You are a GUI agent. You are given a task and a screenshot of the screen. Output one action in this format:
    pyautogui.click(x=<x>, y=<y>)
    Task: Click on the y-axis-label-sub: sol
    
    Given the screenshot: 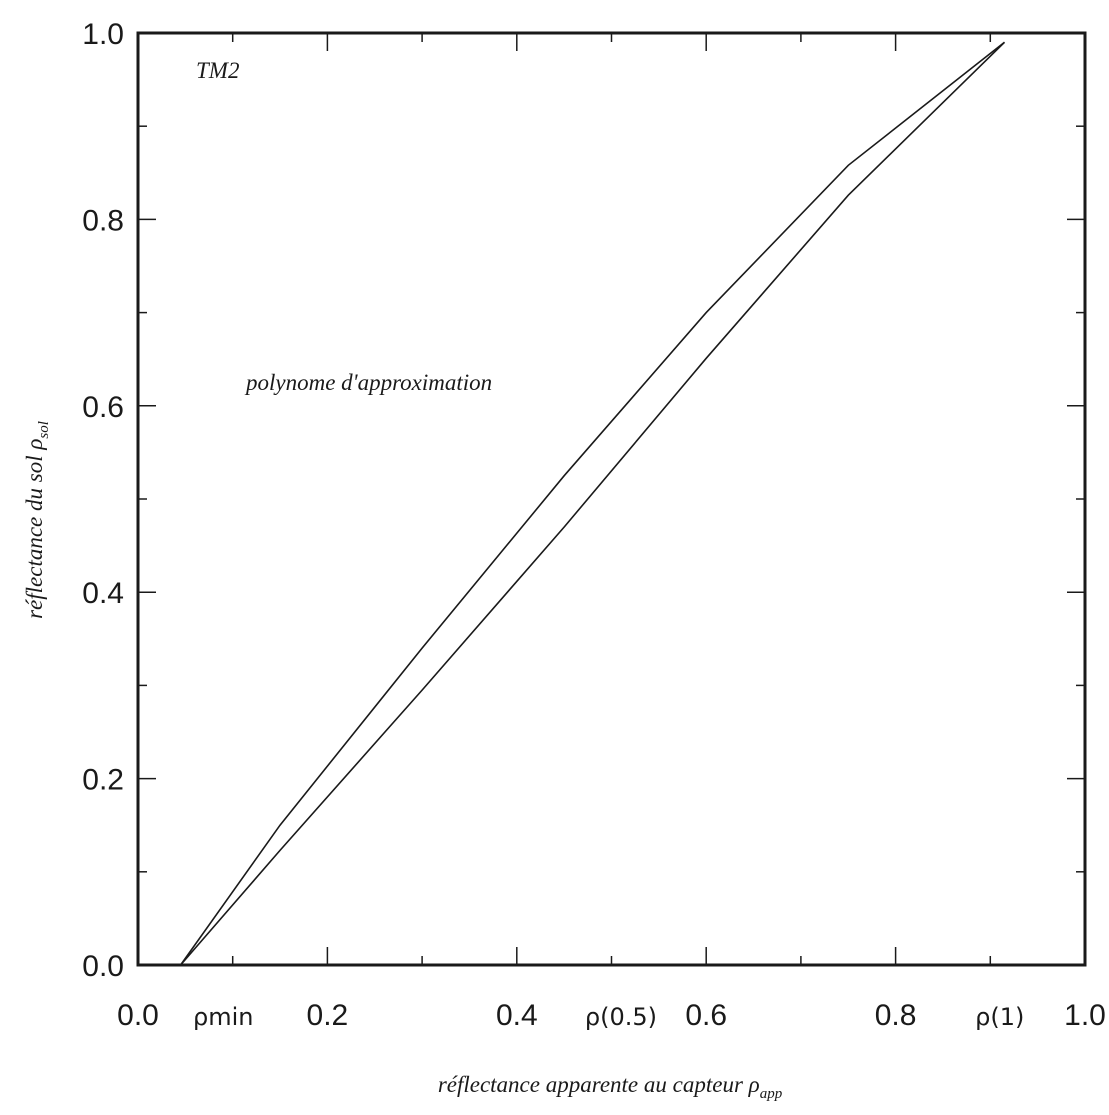 What is the action you would take?
    pyautogui.click(x=44, y=430)
    